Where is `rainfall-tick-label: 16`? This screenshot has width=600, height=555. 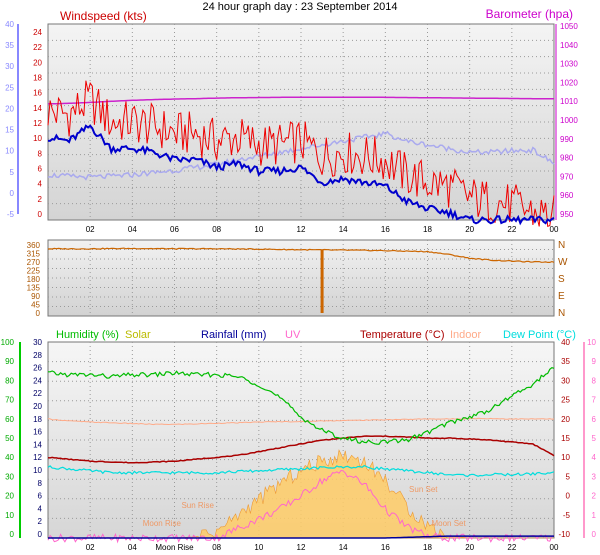 rainfall-tick-label: 16 is located at coordinates (37, 432).